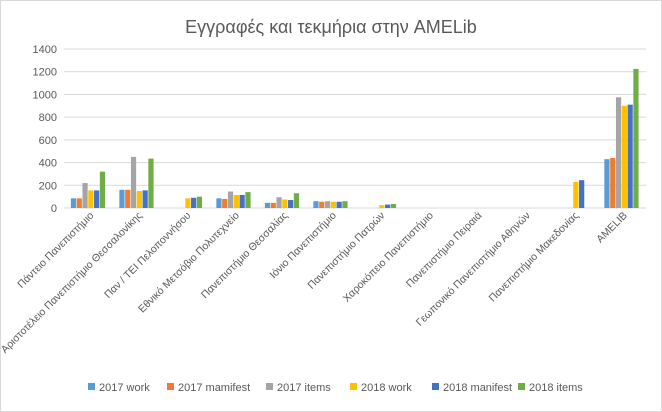  Describe the element at coordinates (45, 50) in the screenshot. I see `y-tick-label: 1400` at that location.